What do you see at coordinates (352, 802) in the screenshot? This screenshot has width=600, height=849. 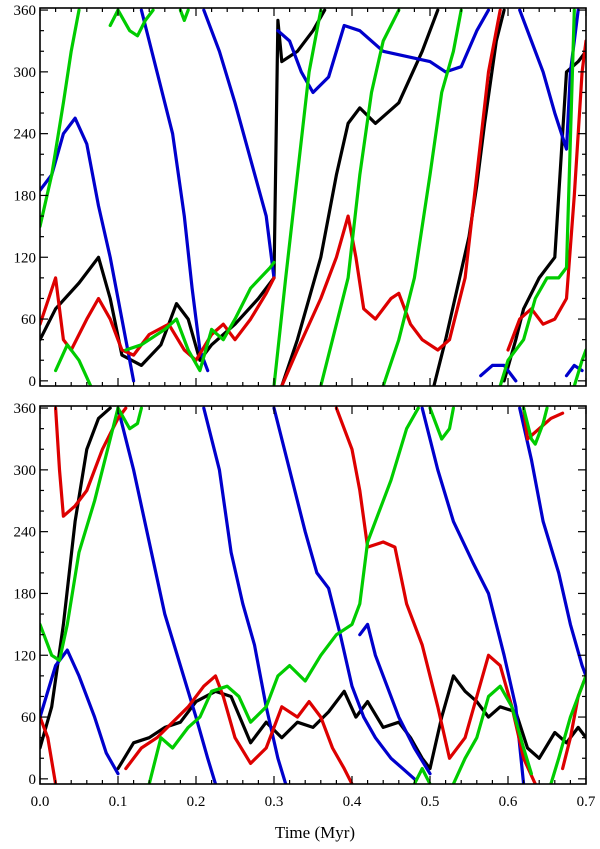 I see `x-tick-label: 0.4` at bounding box center [352, 802].